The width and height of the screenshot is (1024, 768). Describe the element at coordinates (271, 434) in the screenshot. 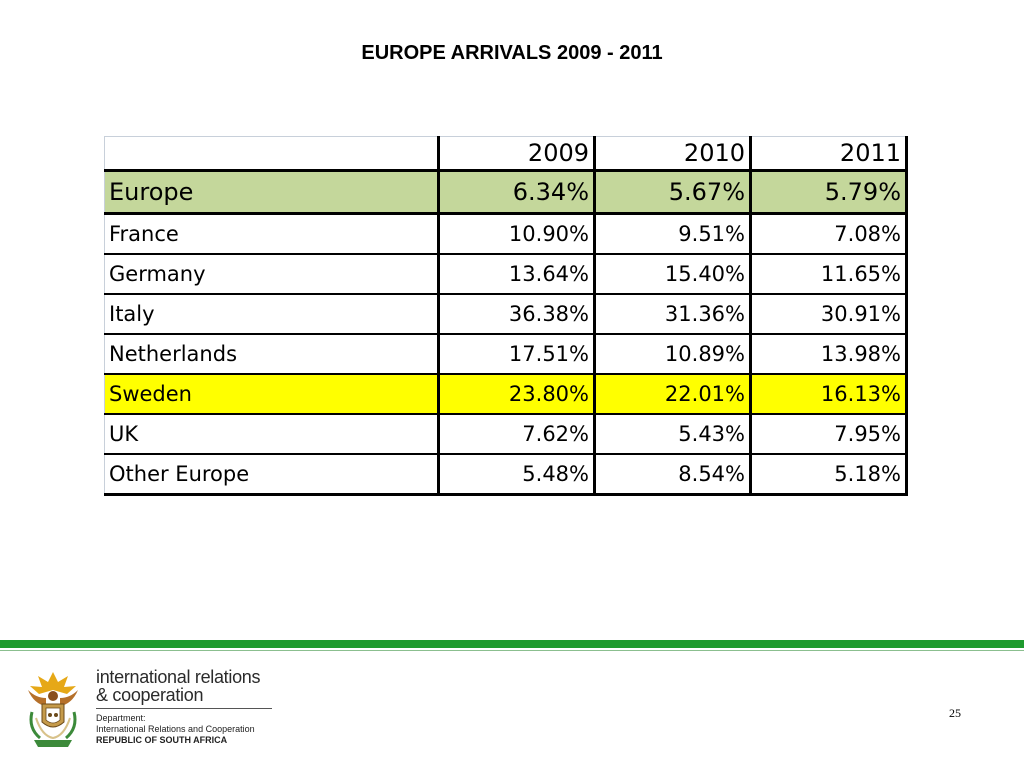

I see `row-label: UK` at that location.